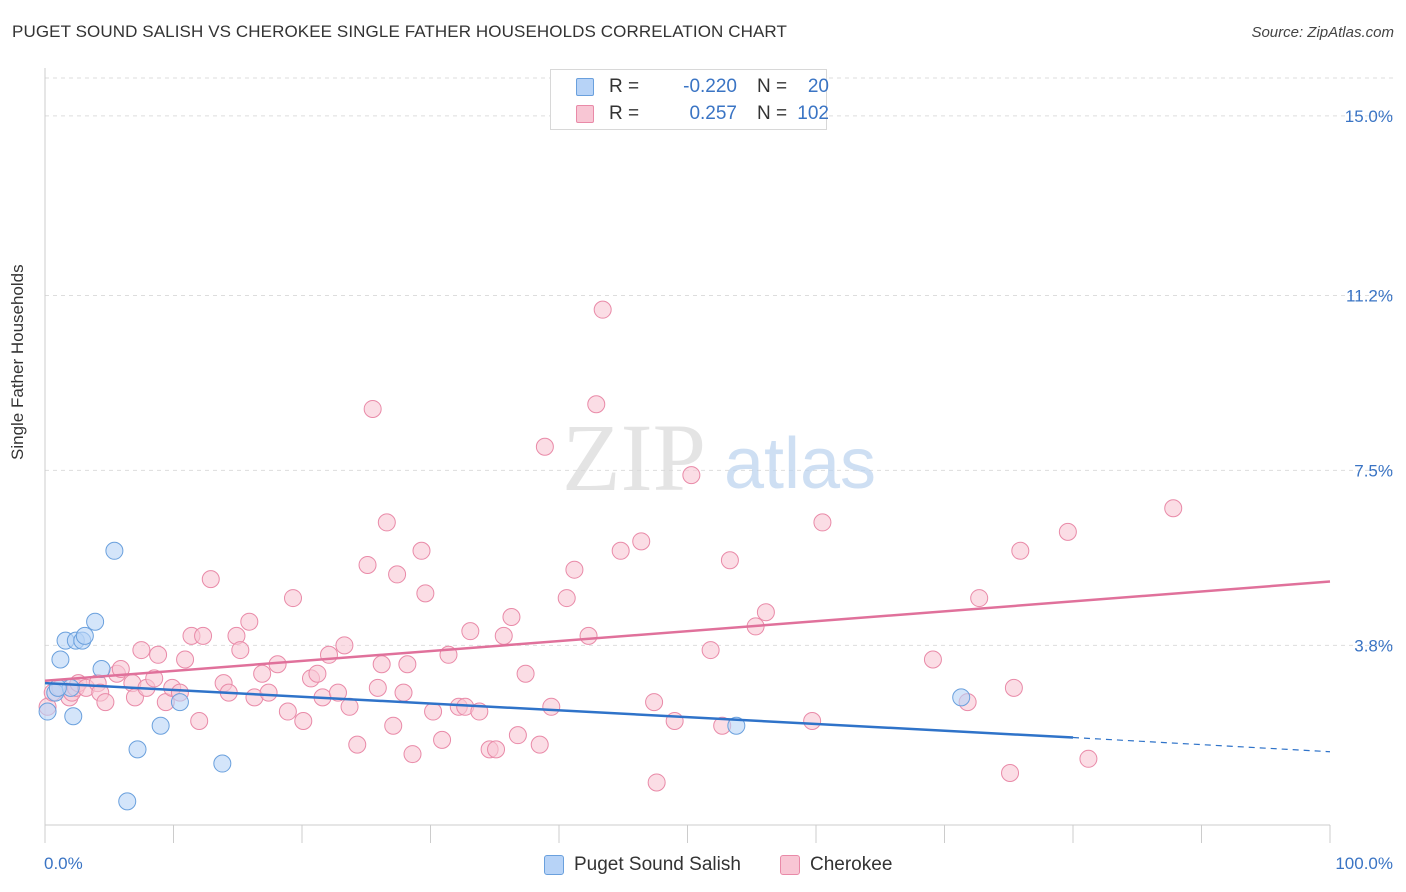 The height and width of the screenshot is (892, 1406). I want to click on legend-label-puget: Puget Sound Salish, so click(657, 864).